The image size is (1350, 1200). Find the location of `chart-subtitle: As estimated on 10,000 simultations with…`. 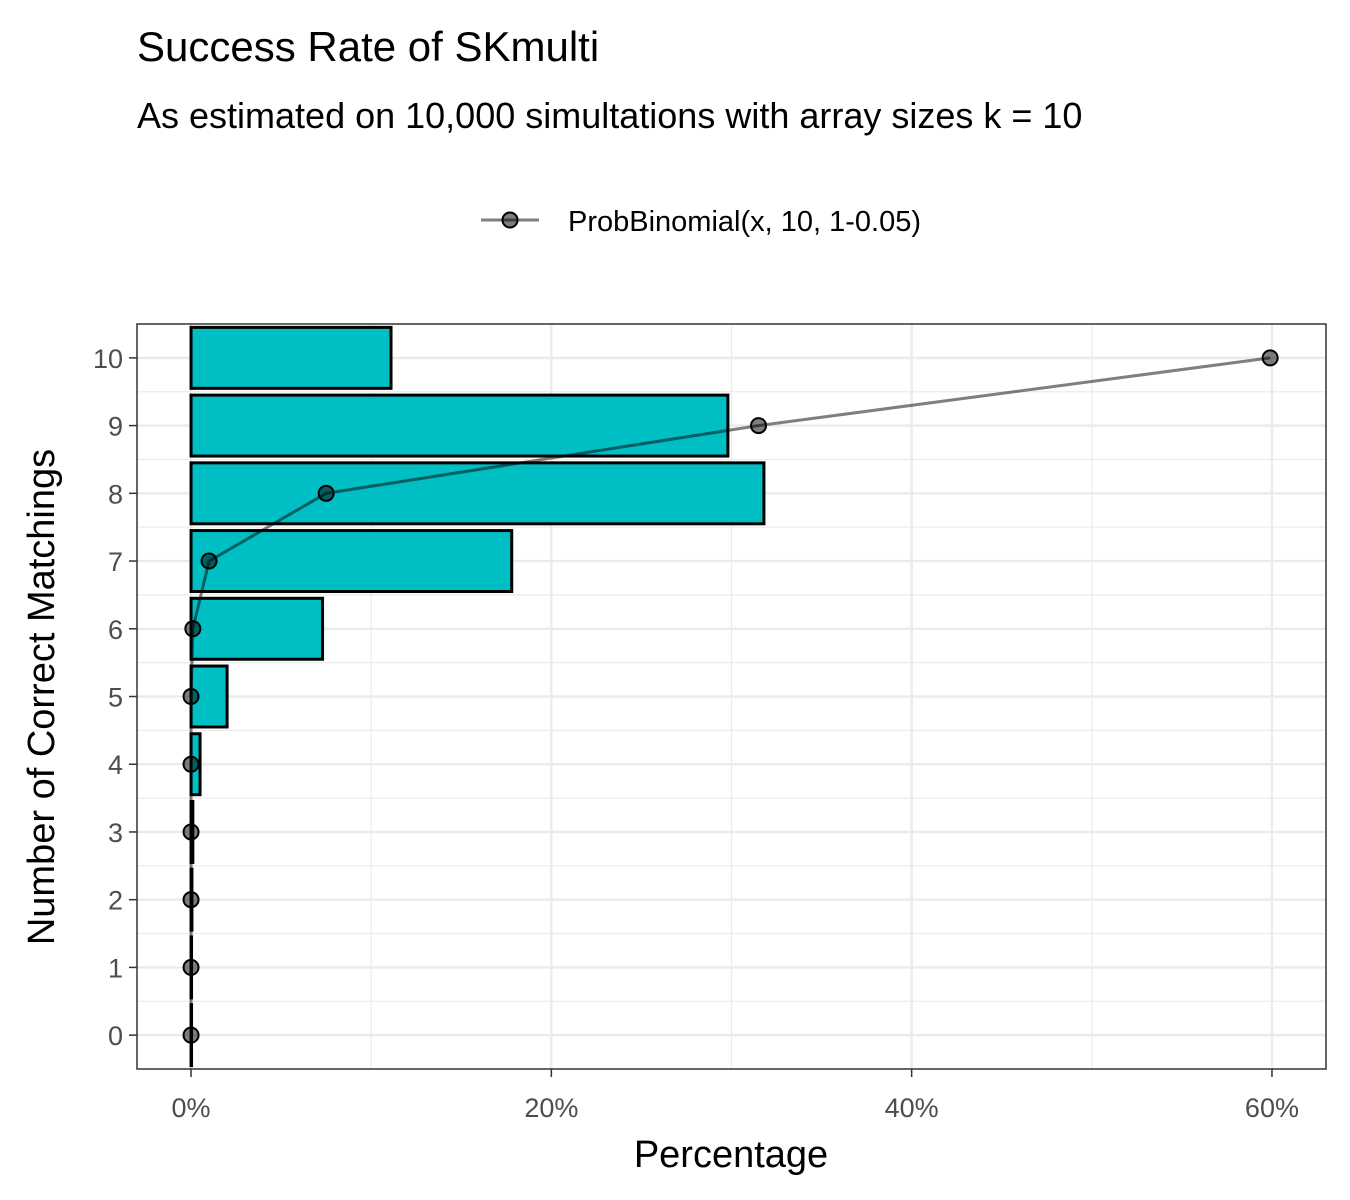

chart-subtitle: As estimated on 10,000 simultations with… is located at coordinates (609, 115).